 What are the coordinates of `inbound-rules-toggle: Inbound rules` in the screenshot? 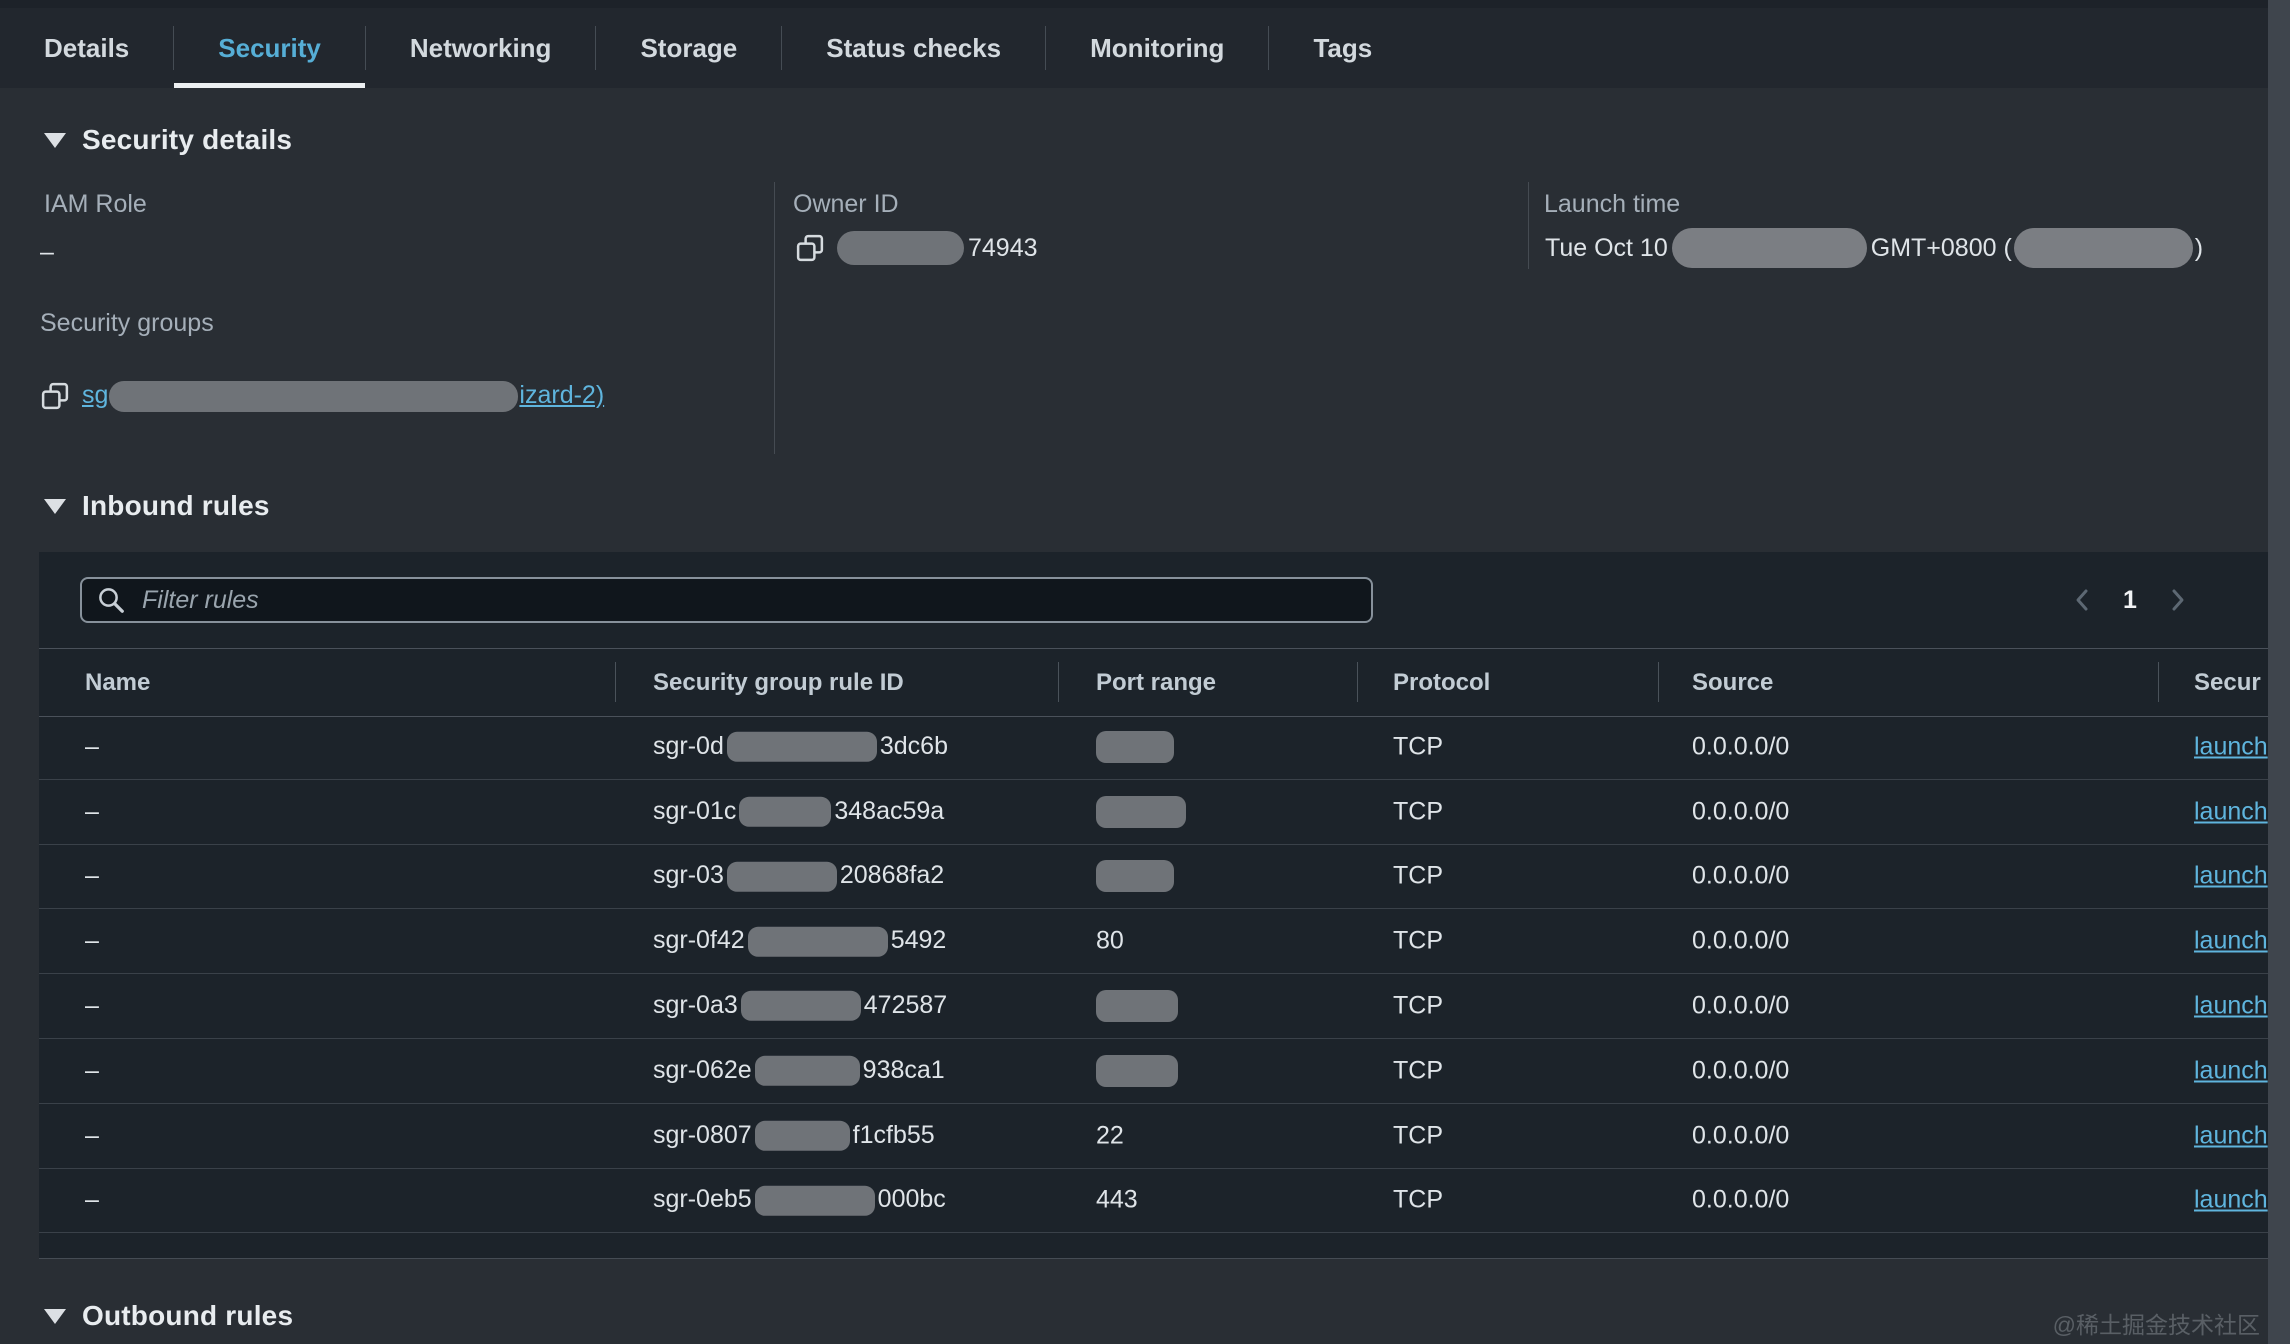 It's located at (157, 506).